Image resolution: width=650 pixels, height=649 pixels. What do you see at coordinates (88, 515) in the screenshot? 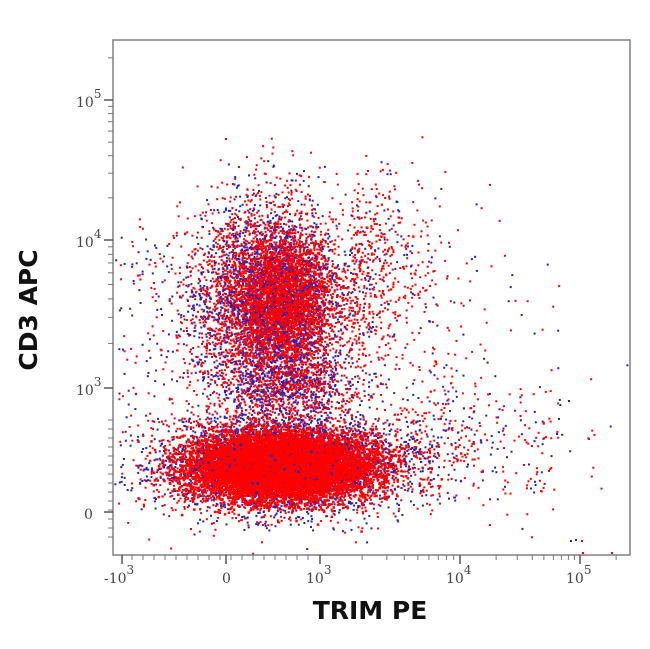
I see `y-tick-label: 0` at bounding box center [88, 515].